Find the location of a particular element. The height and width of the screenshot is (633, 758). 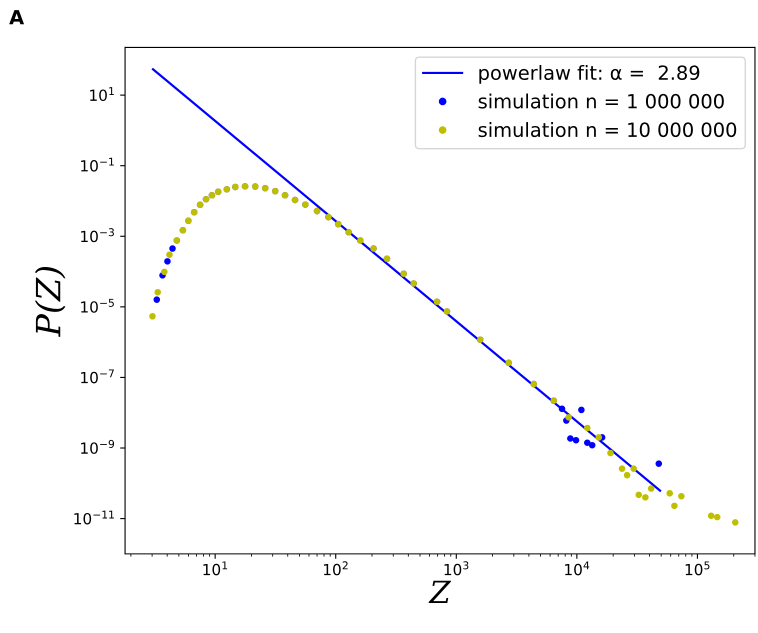

x-axis-title: Z is located at coordinates (440, 591).